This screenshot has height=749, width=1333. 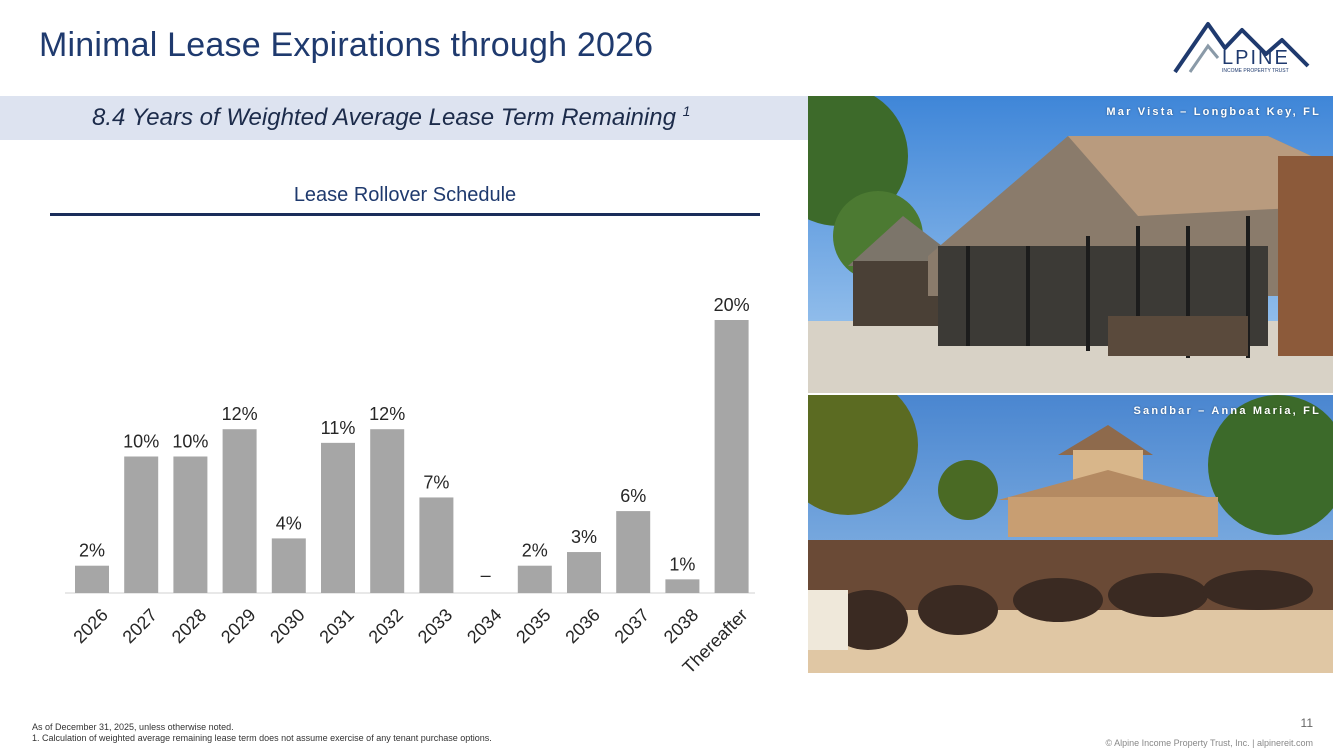 I want to click on x-tick-2034: 2034, so click(x=484, y=626).